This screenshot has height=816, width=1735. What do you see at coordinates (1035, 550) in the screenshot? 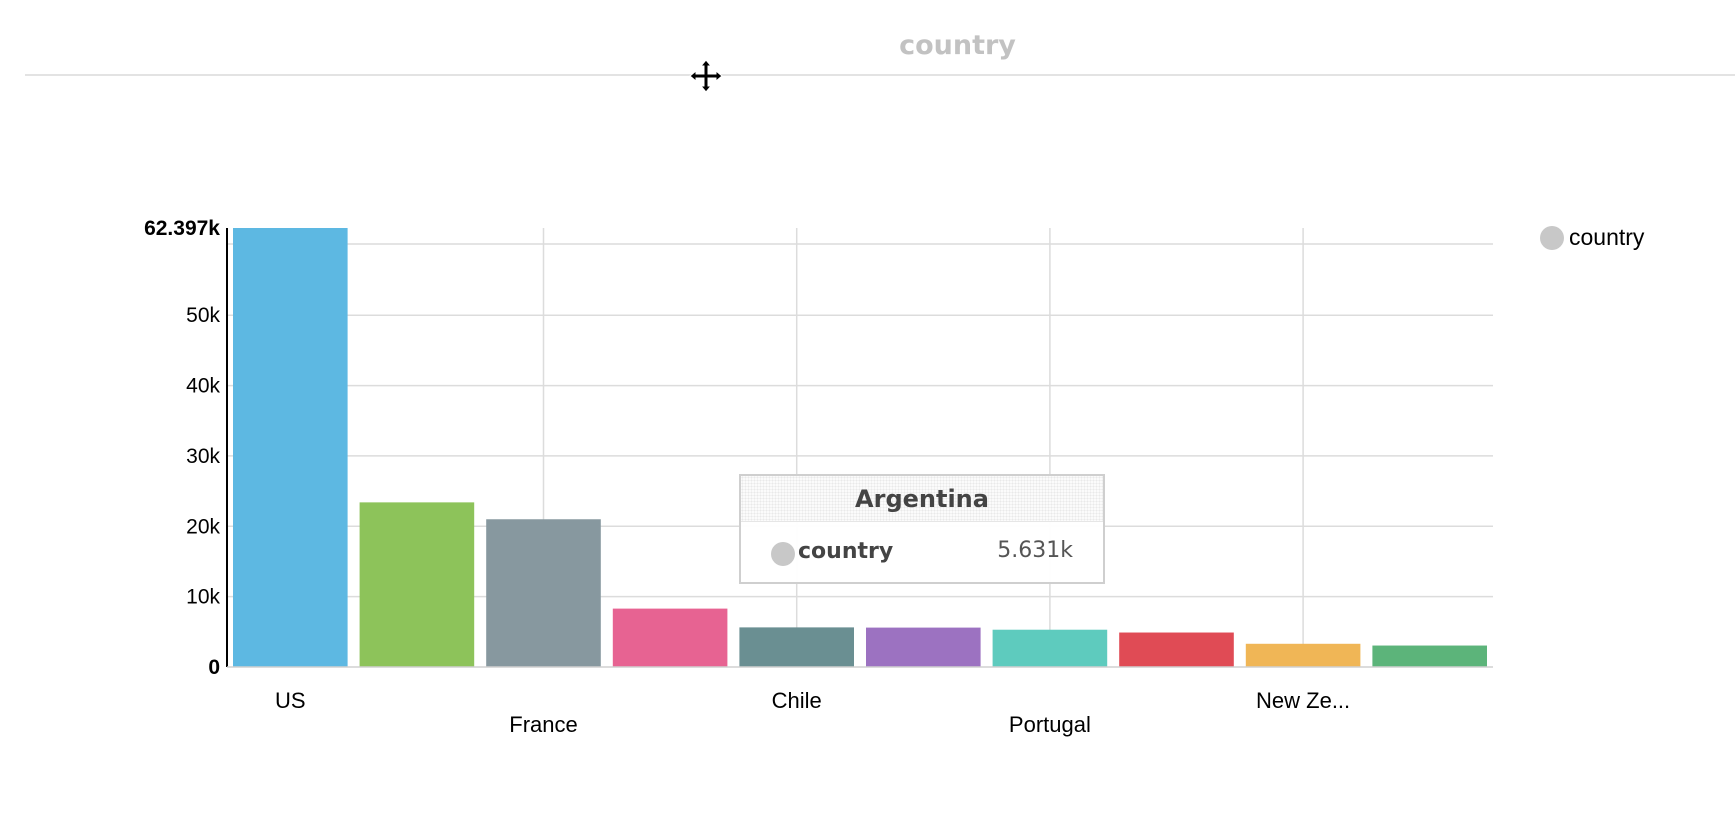
I see `tooltip-value: 5.631k` at bounding box center [1035, 550].